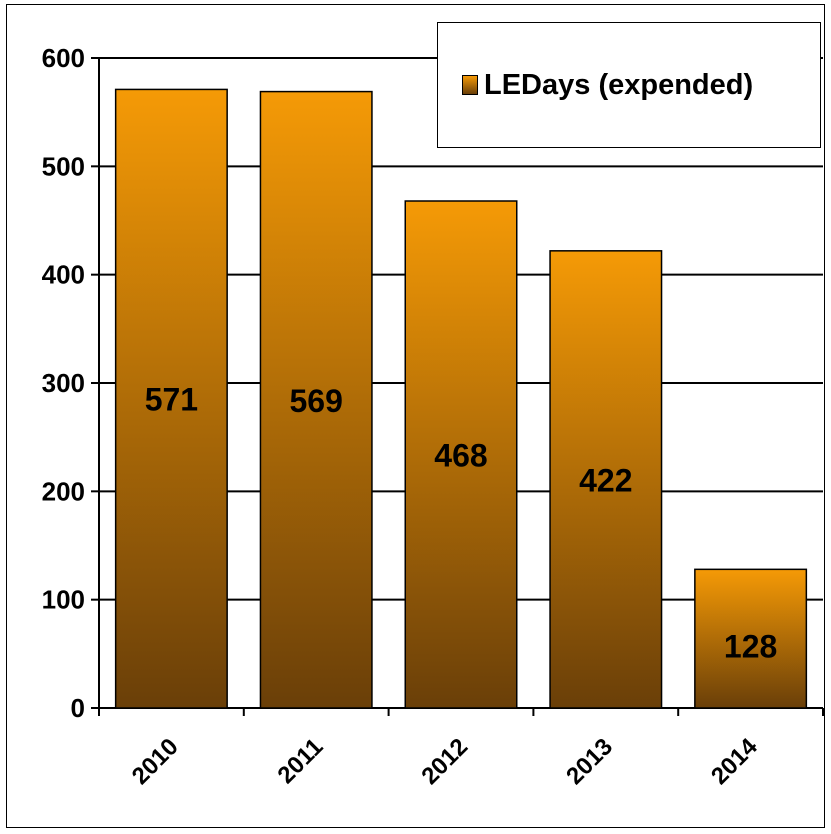 Image resolution: width=831 pixels, height=834 pixels. I want to click on data-label: 422, so click(605, 480).